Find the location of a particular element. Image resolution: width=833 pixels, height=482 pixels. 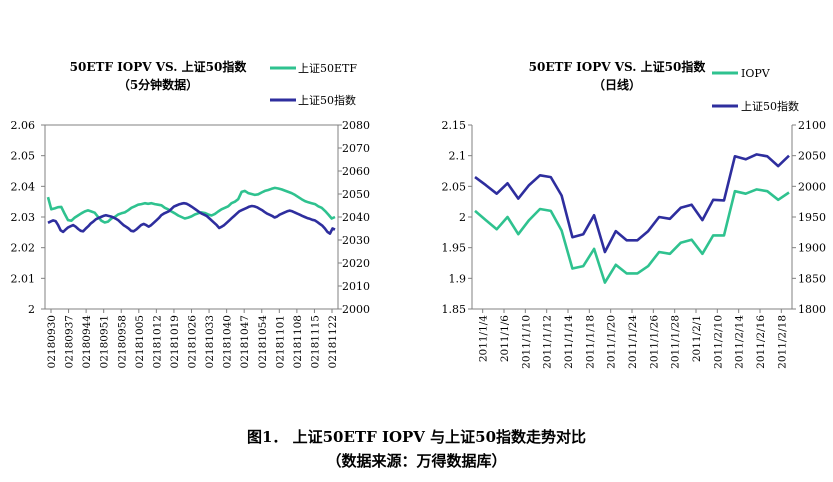

y-axis-left: 2 2.01 2.02 2.03 2.04 2.05 2.06 is located at coordinates (28, 217).